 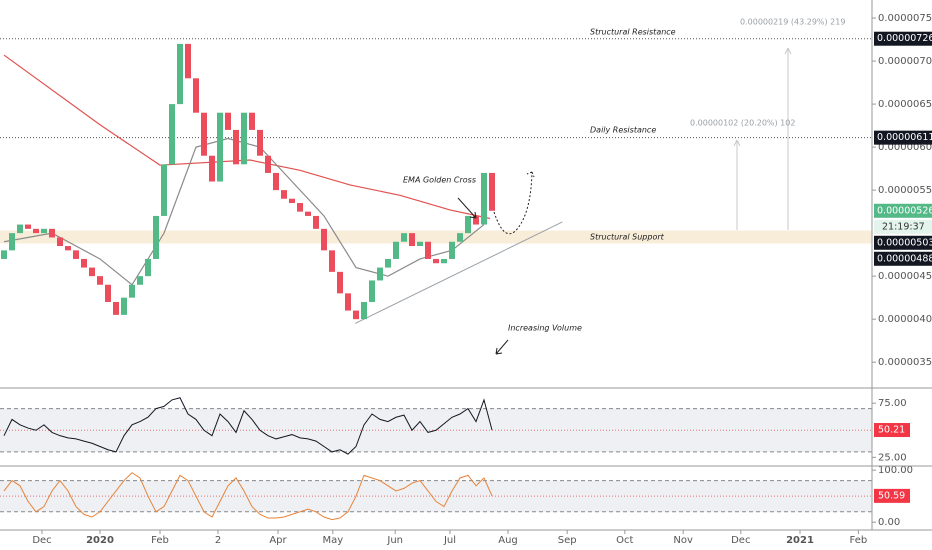 What do you see at coordinates (892, 457) in the screenshot?
I see `y-tick-label: 25.00` at bounding box center [892, 457].